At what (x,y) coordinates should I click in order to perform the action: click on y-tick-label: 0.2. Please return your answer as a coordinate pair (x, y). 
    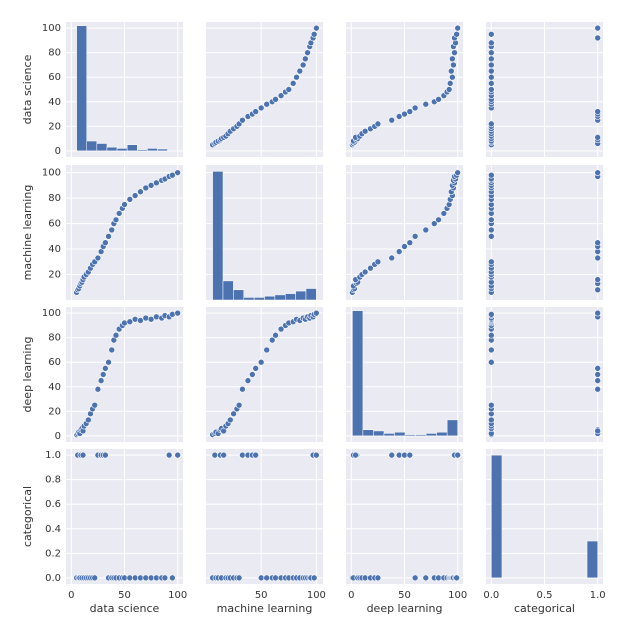
    Looking at the image, I should click on (53, 553).